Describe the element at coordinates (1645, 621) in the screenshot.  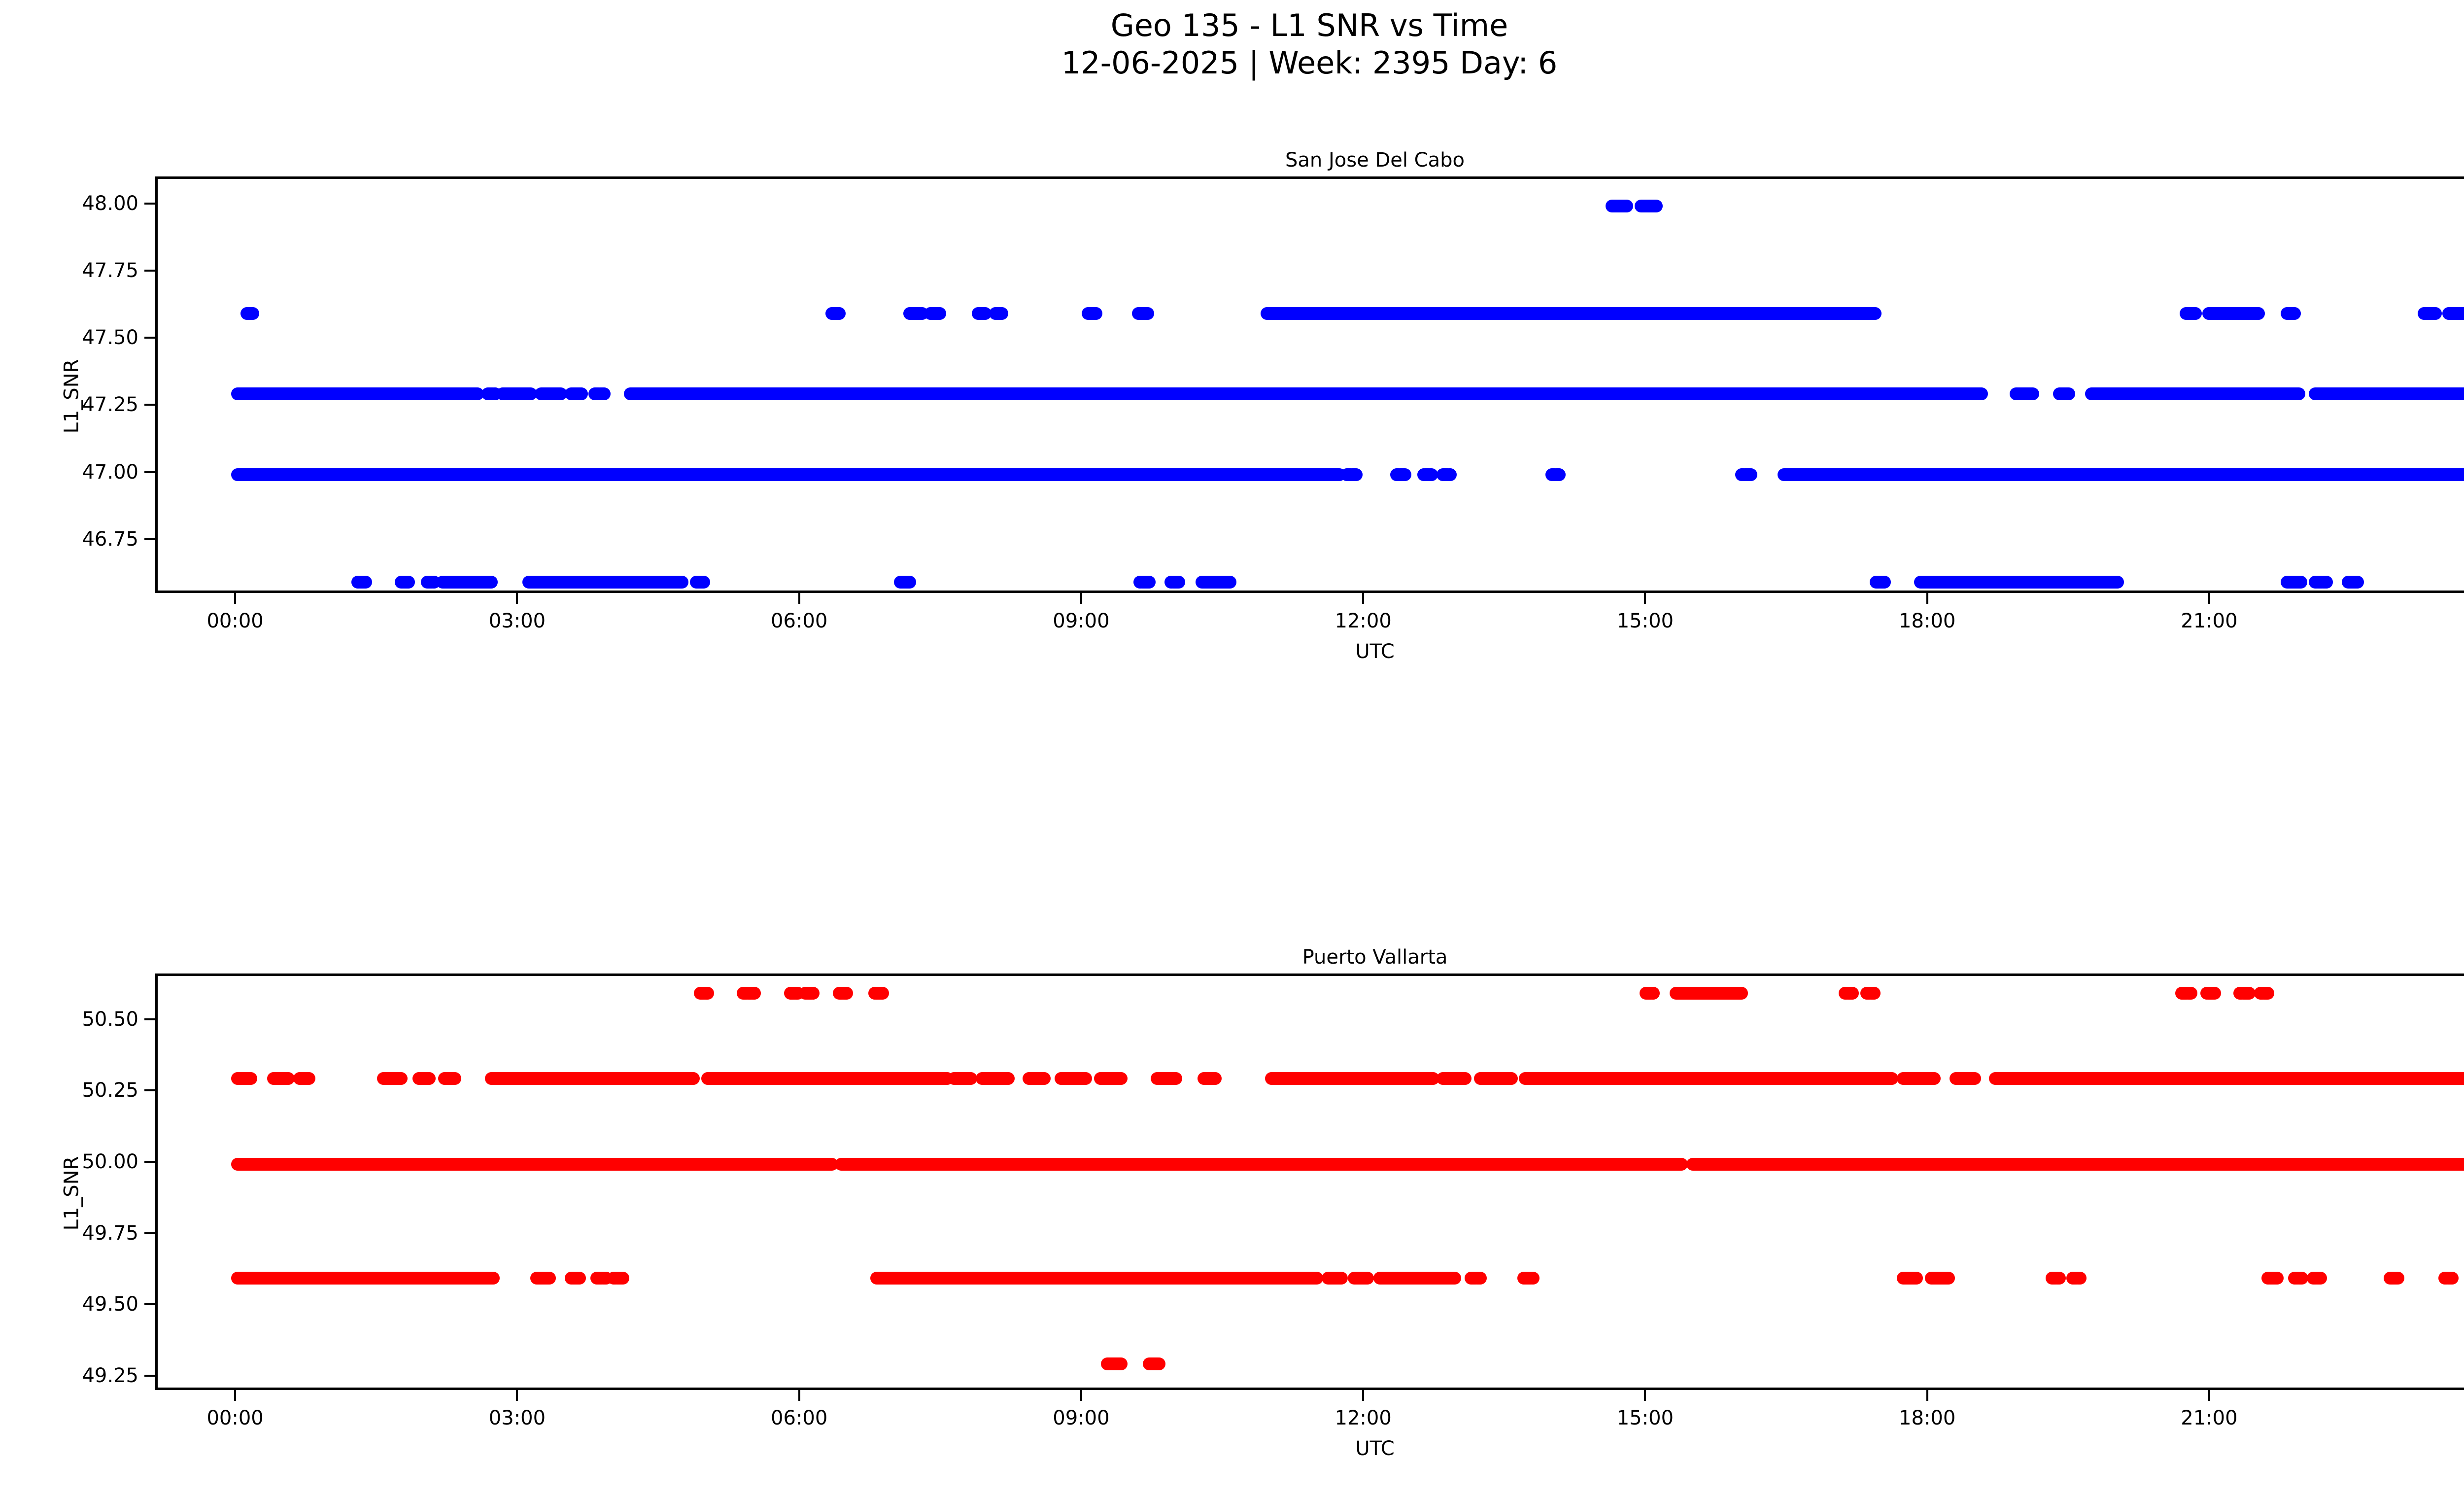
I see `subplot-0-x-tick-label: 15:00` at that location.